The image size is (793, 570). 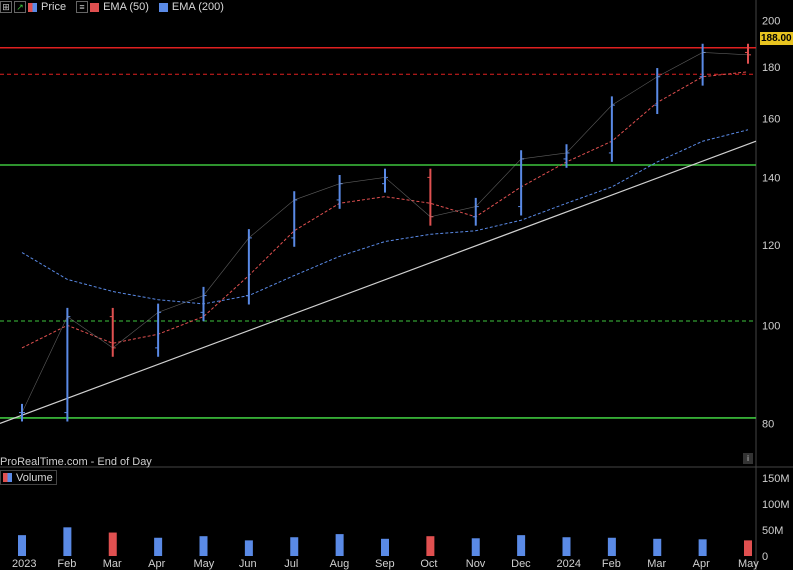 I want to click on y-tick-label: 120, so click(x=771, y=246).